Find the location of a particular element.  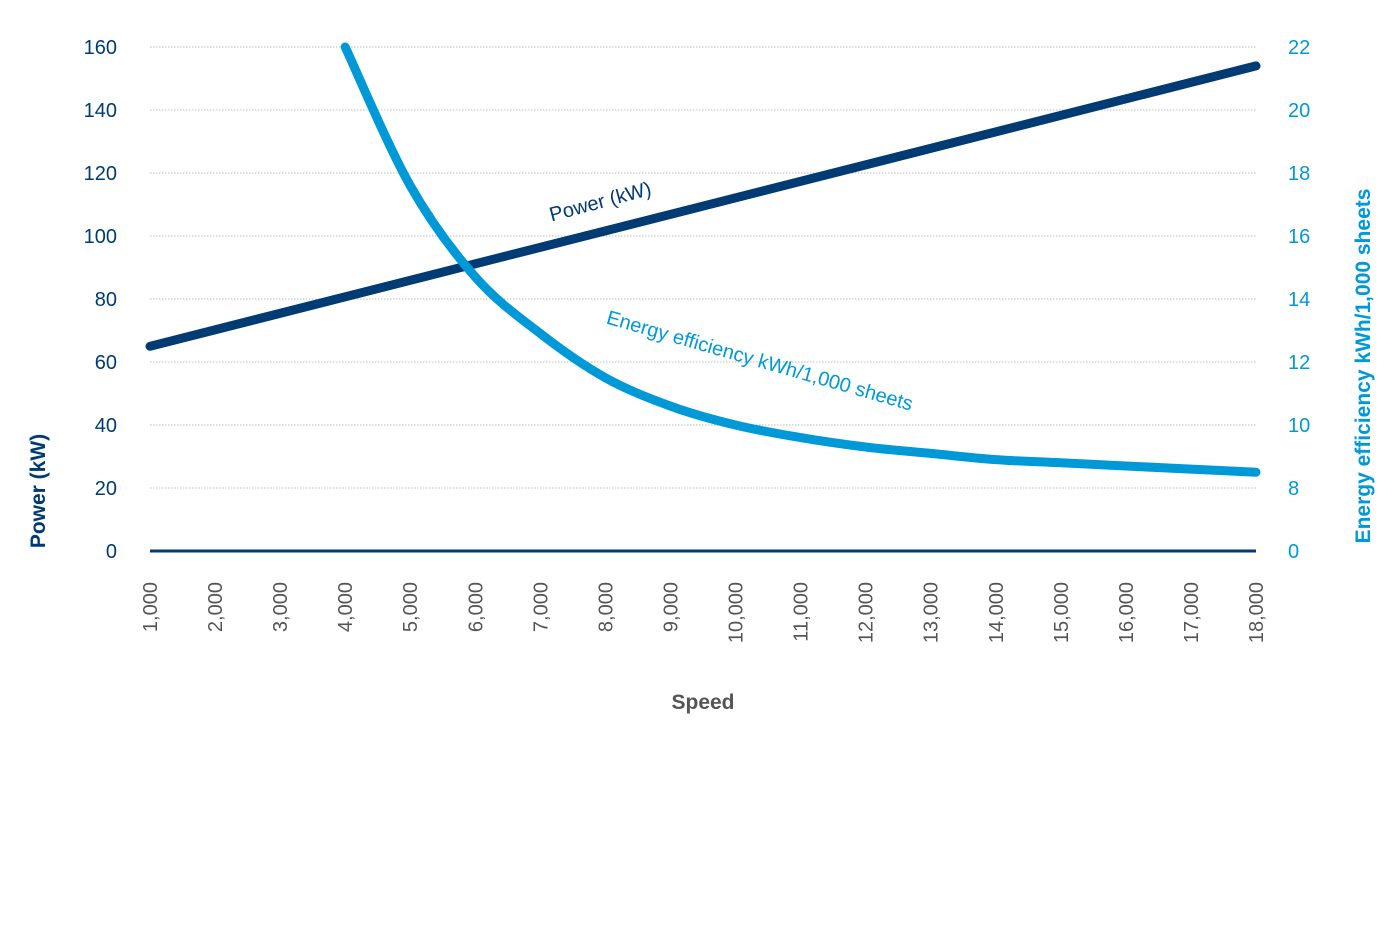

right-tick-label: 20 is located at coordinates (1299, 111).